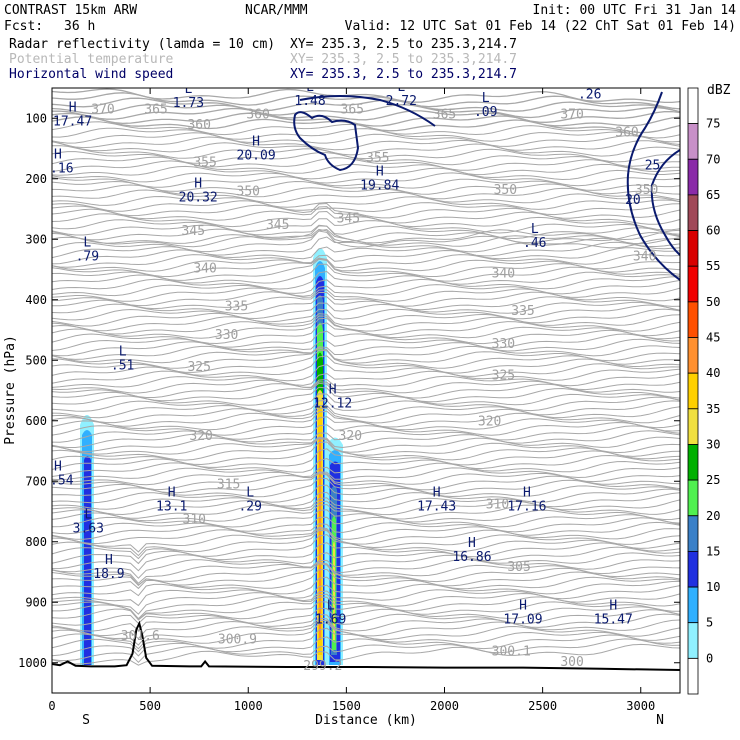 This screenshot has width=740, height=740. What do you see at coordinates (693, 391) in the screenshot?
I see `colorbar-boxes` at bounding box center [693, 391].